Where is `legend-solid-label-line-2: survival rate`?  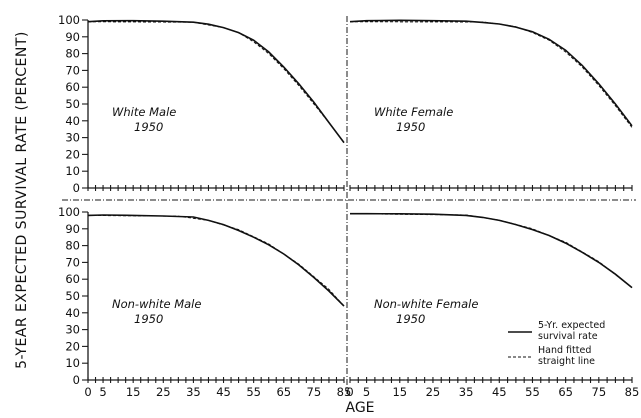 legend-solid-label-line-2: survival rate is located at coordinates (568, 336).